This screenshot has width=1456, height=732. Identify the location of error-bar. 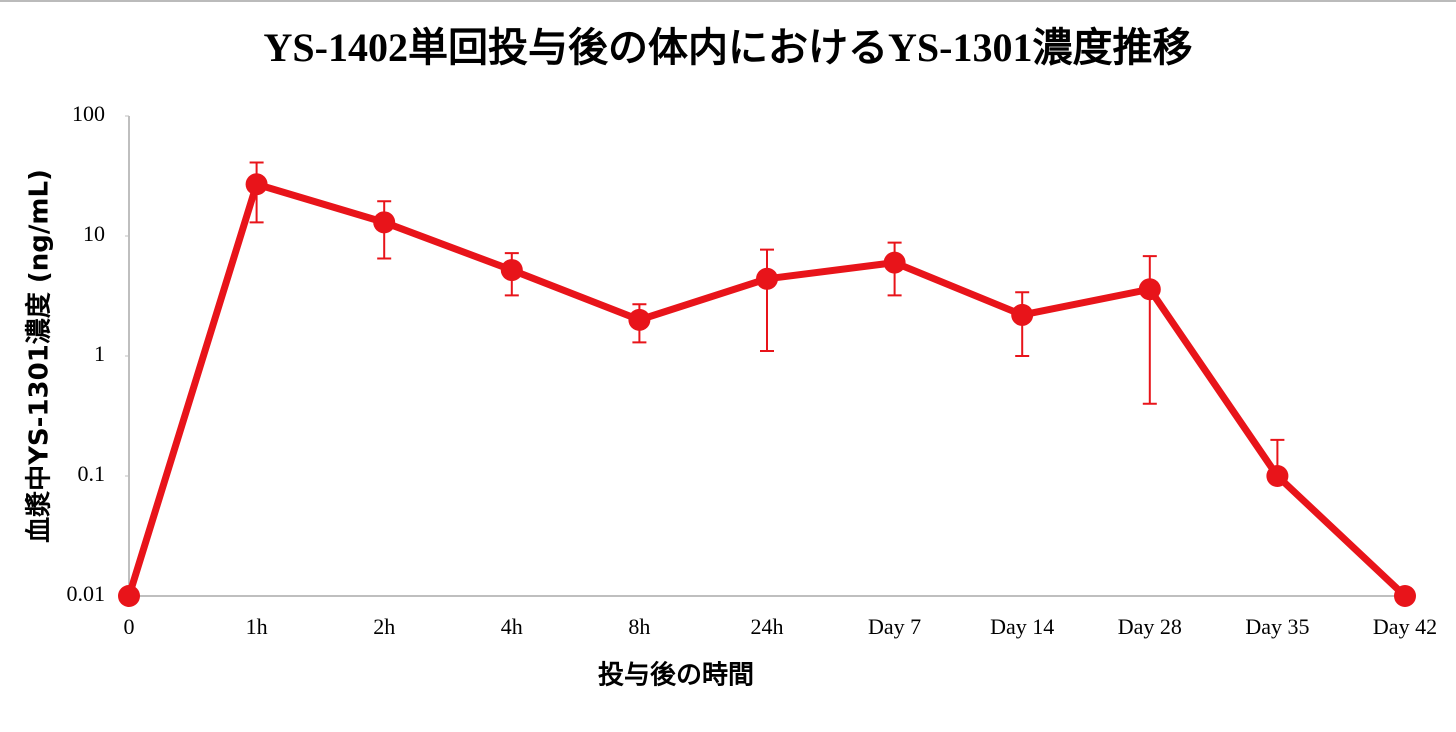
(767, 300).